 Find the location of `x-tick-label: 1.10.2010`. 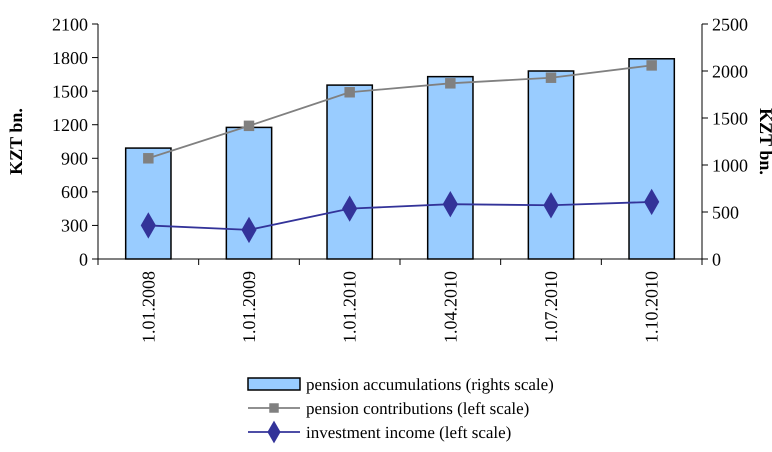

x-tick-label: 1.10.2010 is located at coordinates (652, 307).